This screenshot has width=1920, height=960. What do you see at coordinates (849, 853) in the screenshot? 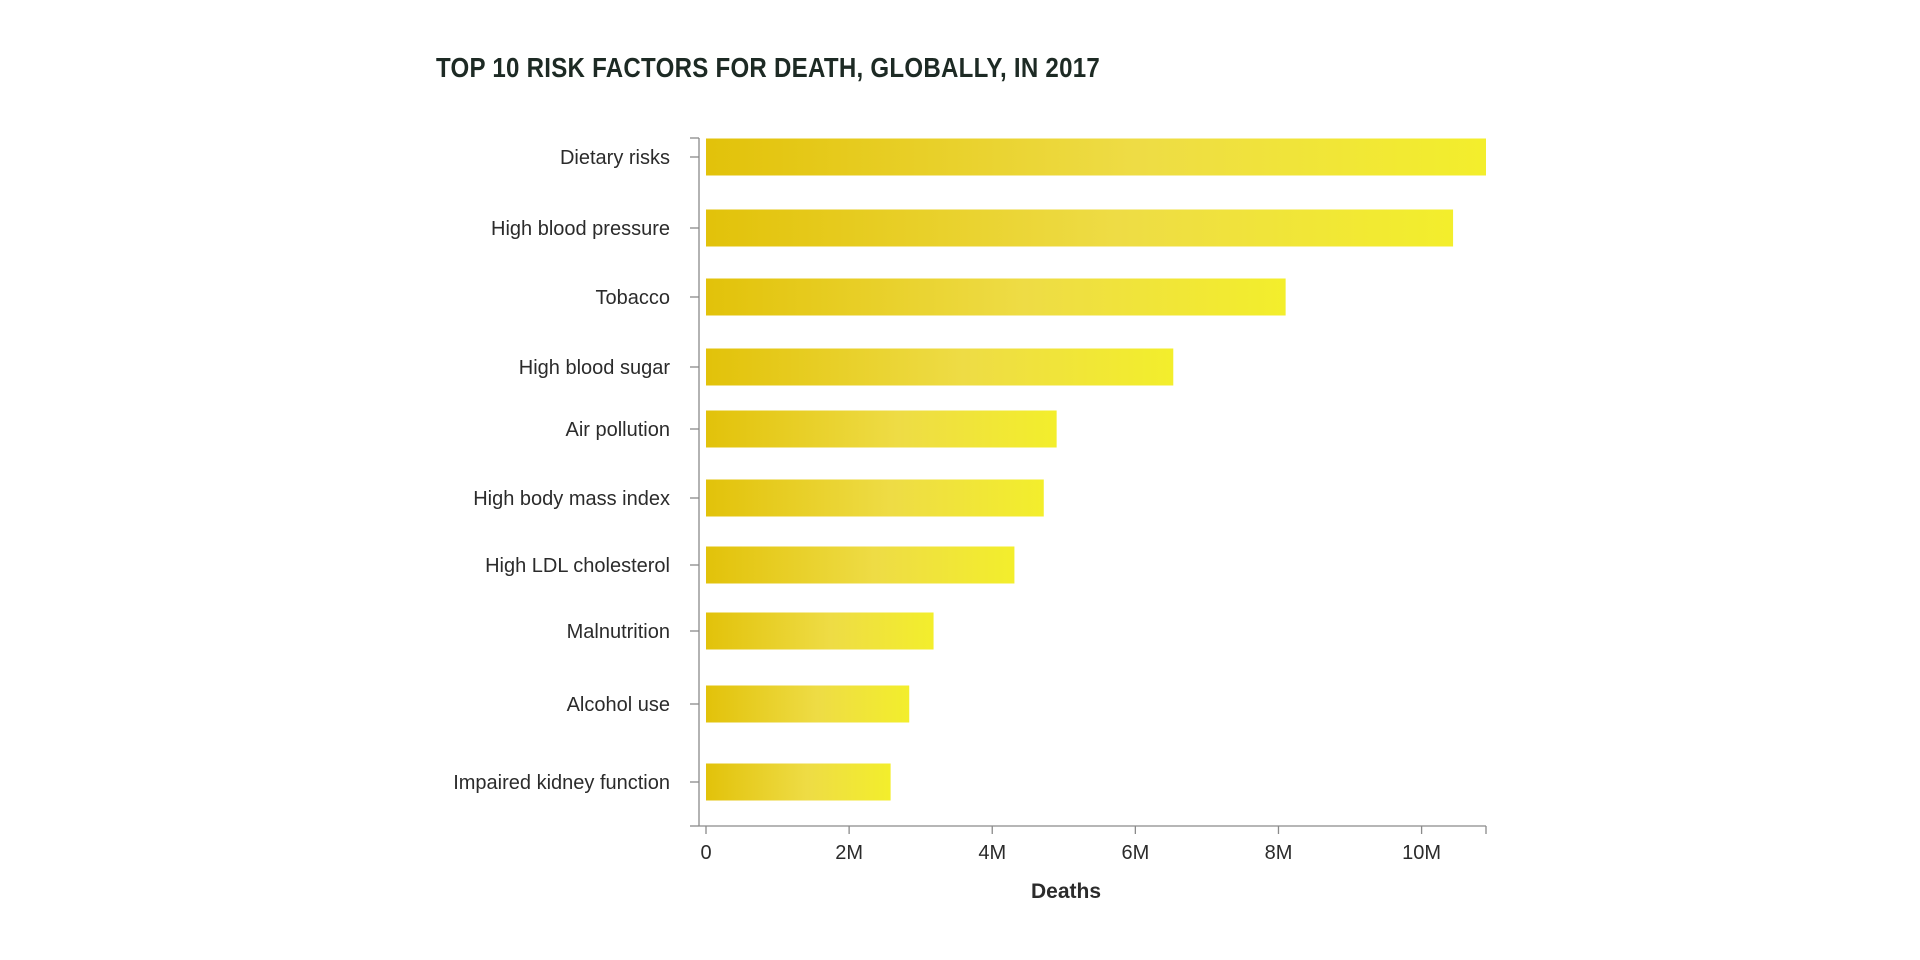
I see `x-tick-label: 2M` at bounding box center [849, 853].